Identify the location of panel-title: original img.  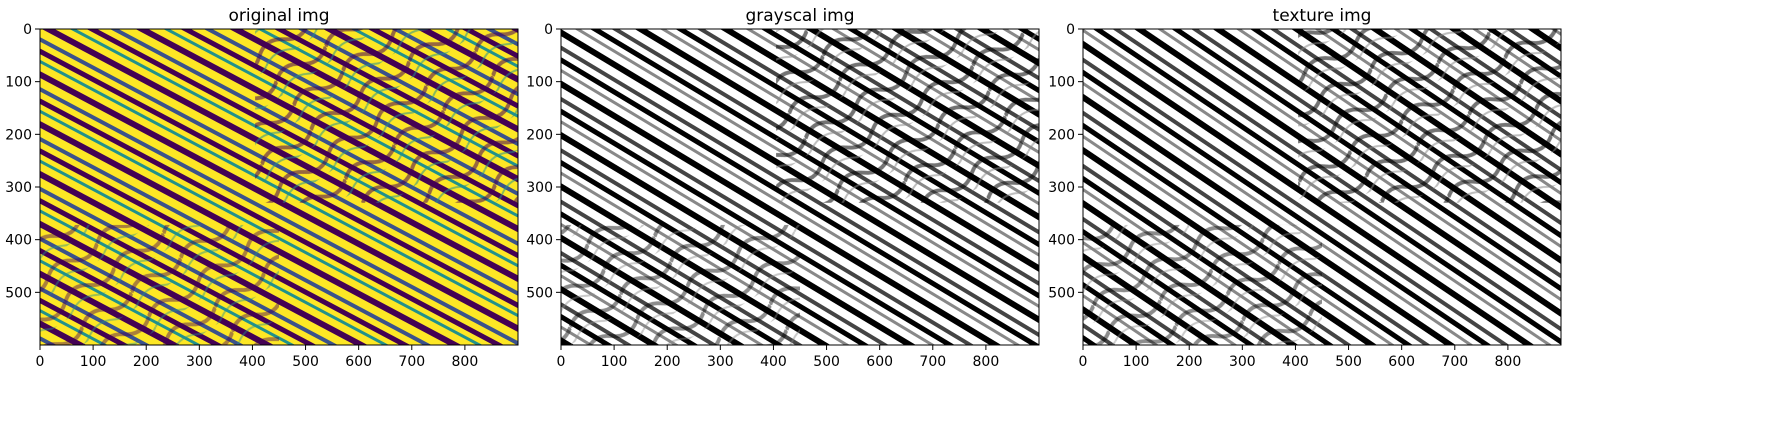
(278, 16).